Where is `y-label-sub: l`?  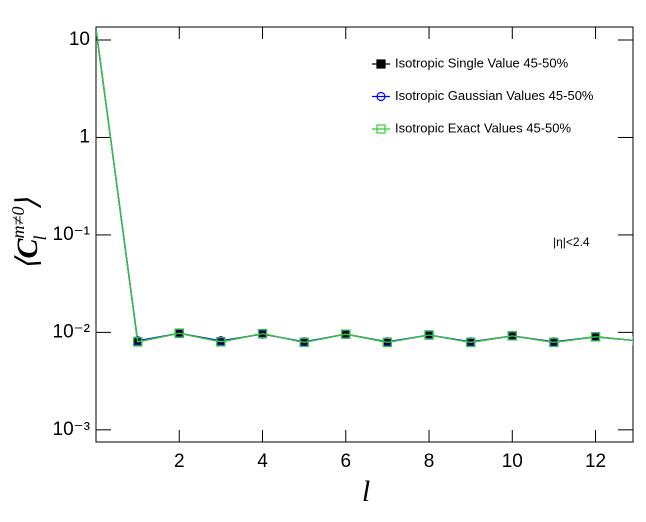 y-label-sub: l is located at coordinates (40, 238).